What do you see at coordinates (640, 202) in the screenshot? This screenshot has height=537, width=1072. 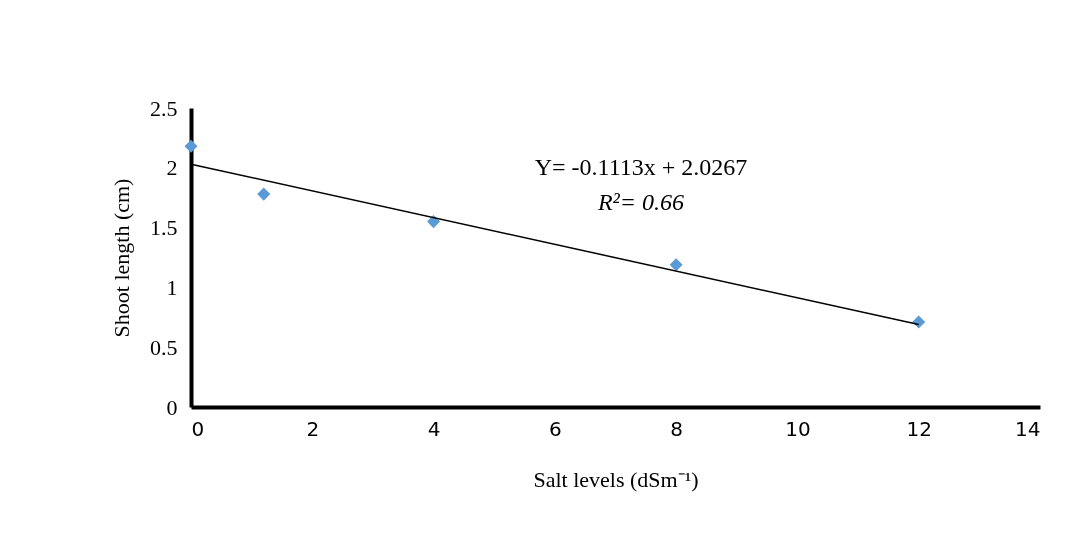 I see `annotation: R²= 0.66` at bounding box center [640, 202].